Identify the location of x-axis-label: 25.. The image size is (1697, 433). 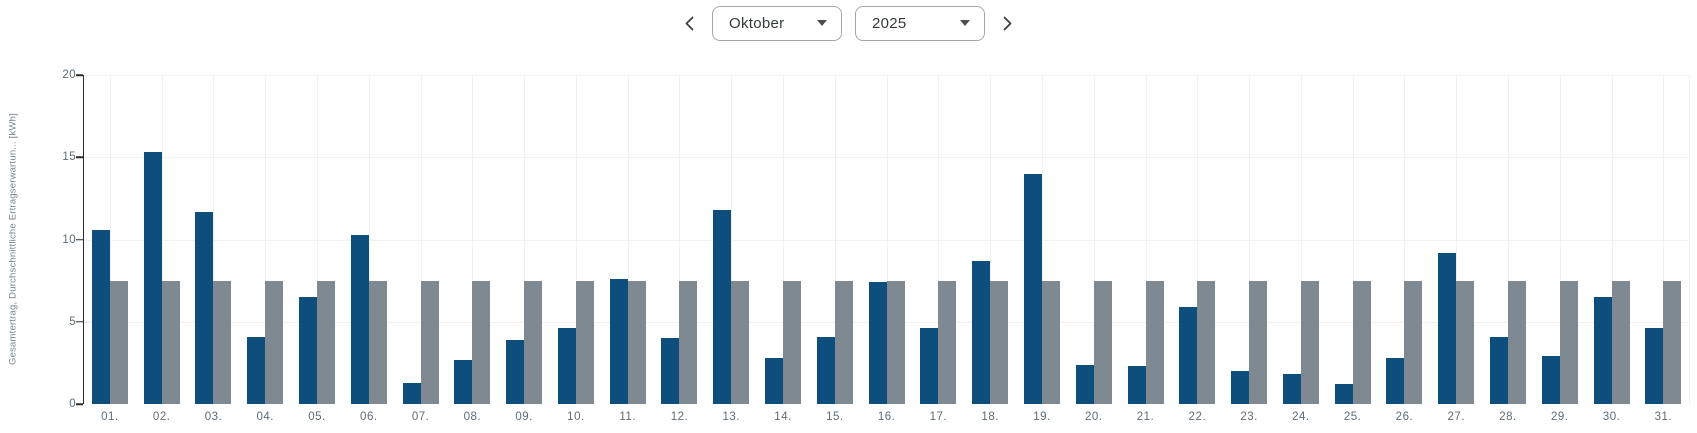
(1352, 417).